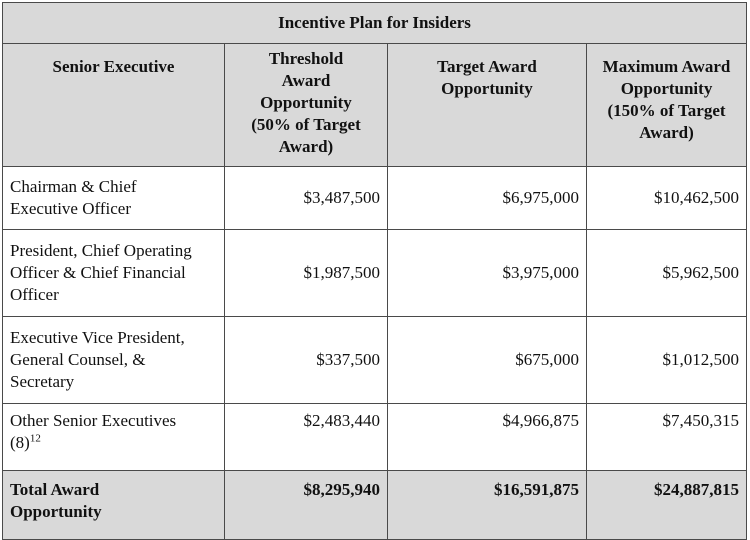 The width and height of the screenshot is (750, 540). I want to click on maximum-cell: $7,450,315, so click(666, 437).